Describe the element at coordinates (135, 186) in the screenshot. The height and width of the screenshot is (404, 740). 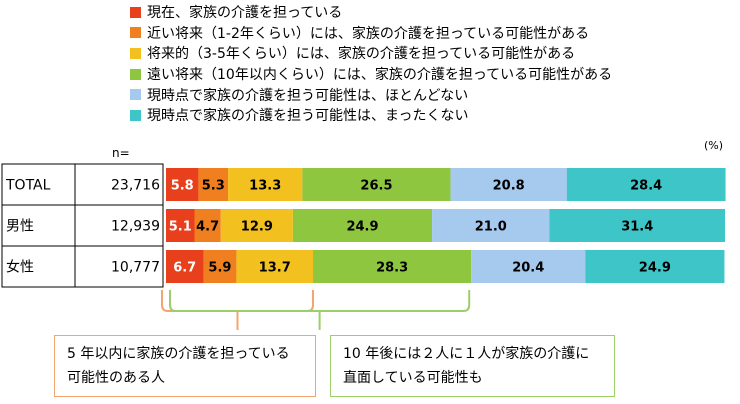
I see `sample-size-value: 23,716` at that location.